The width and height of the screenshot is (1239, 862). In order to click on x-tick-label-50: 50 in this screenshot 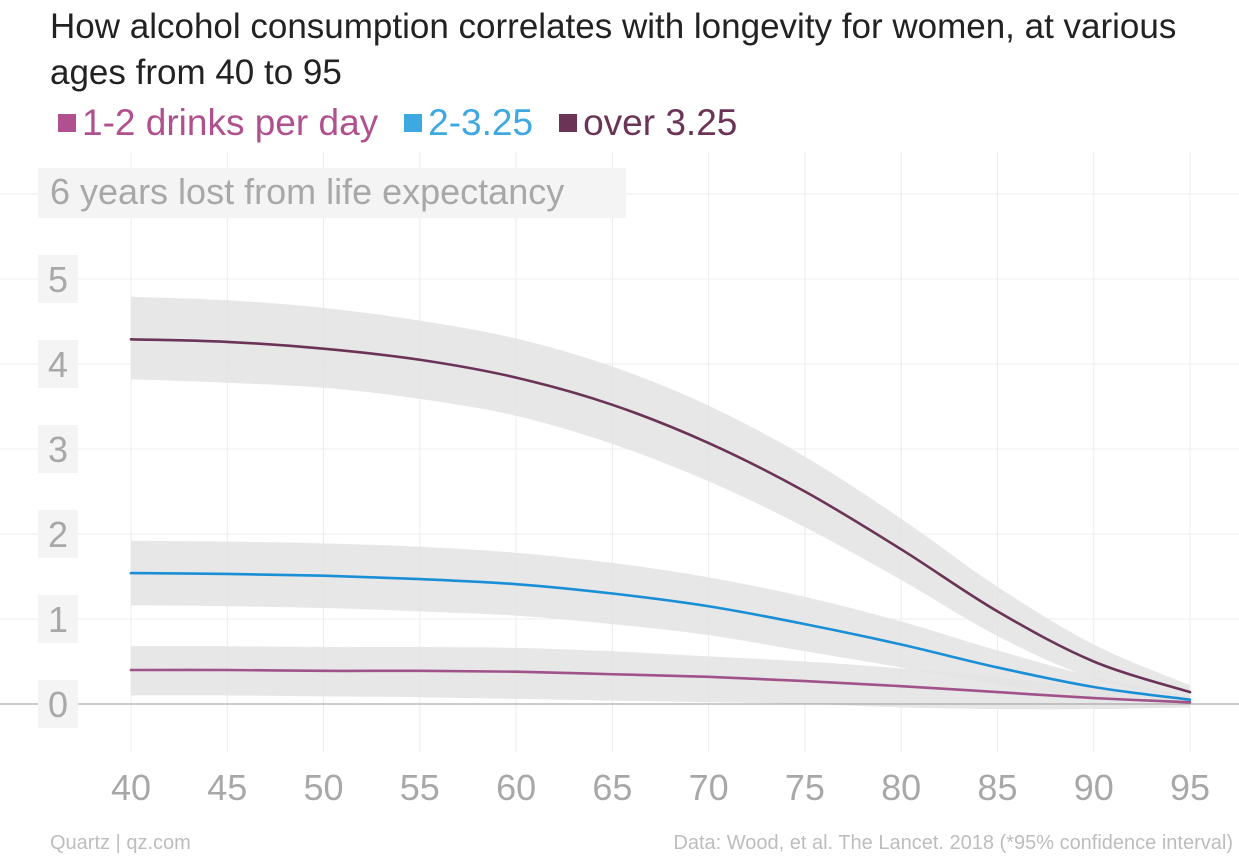, I will do `click(324, 787)`.